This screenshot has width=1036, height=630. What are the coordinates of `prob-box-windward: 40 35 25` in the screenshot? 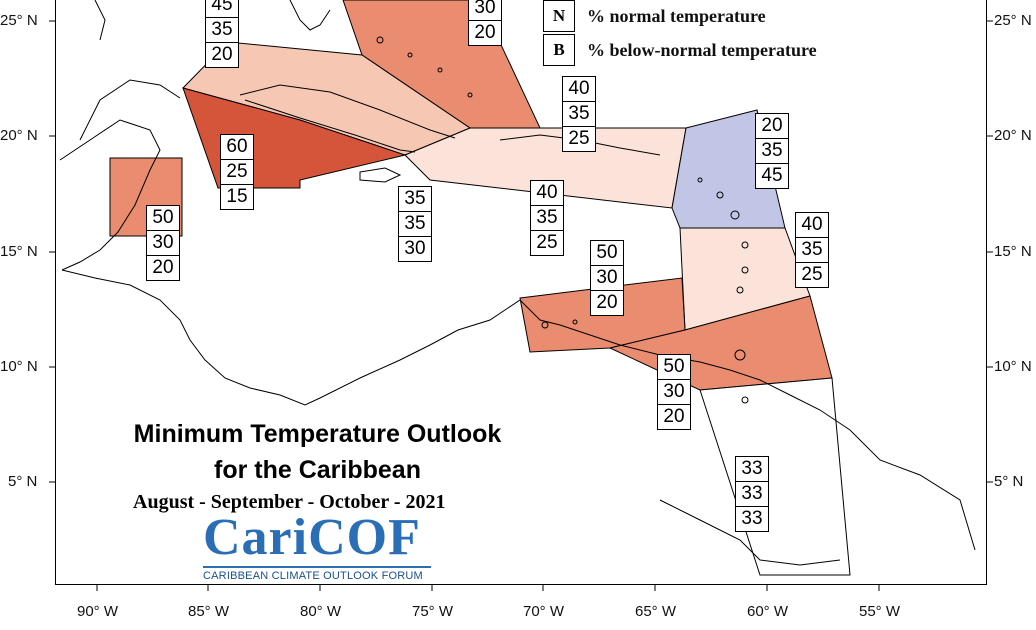 It's located at (812, 250).